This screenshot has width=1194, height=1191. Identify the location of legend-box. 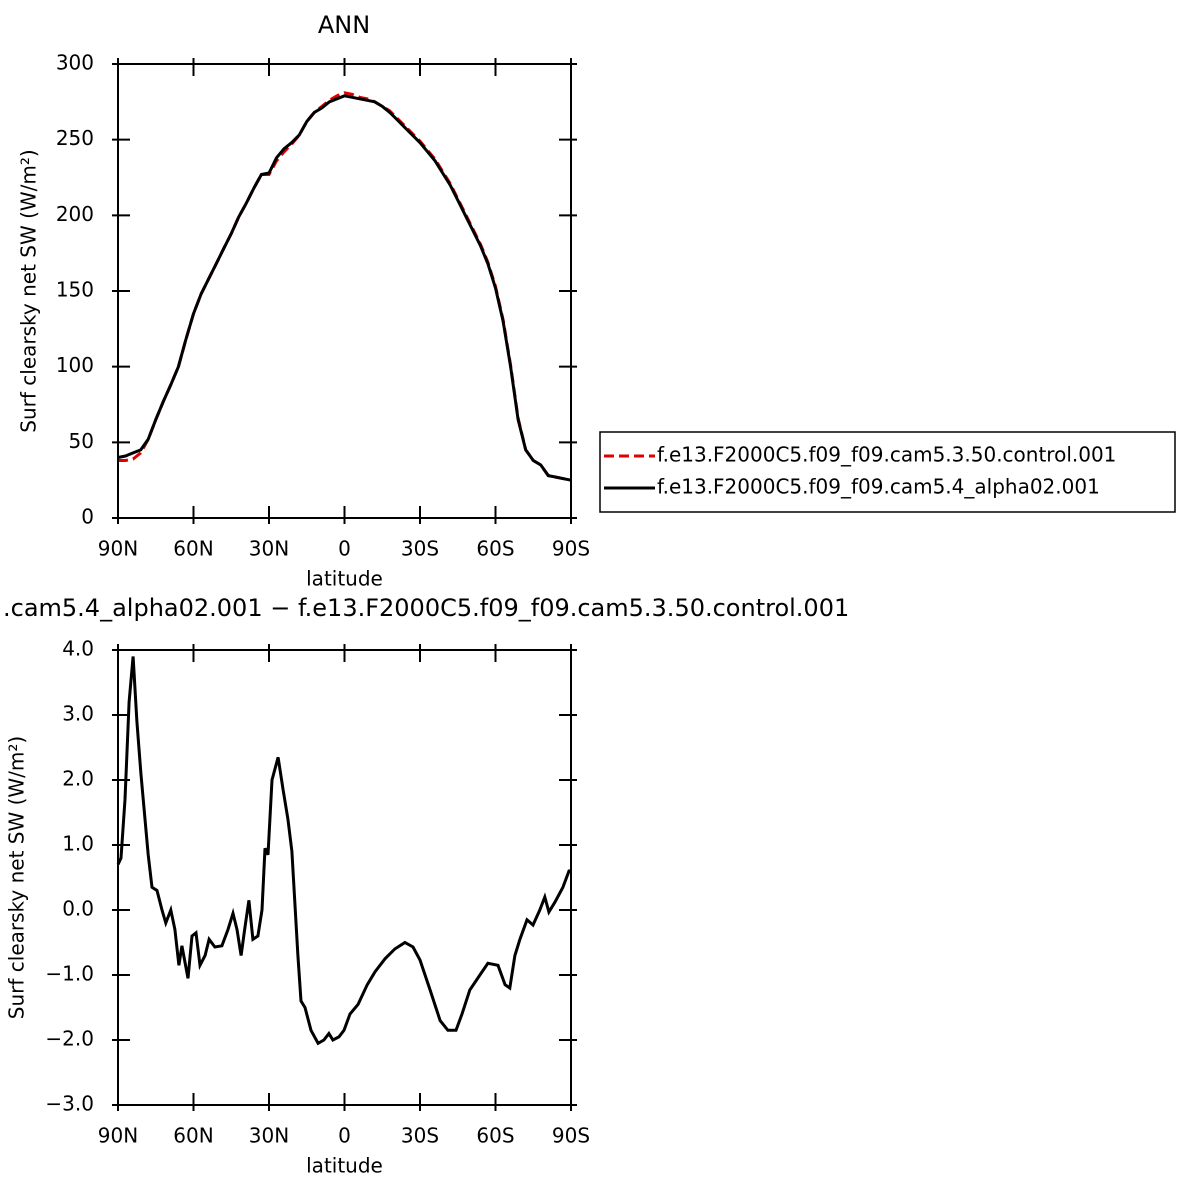
(887, 472).